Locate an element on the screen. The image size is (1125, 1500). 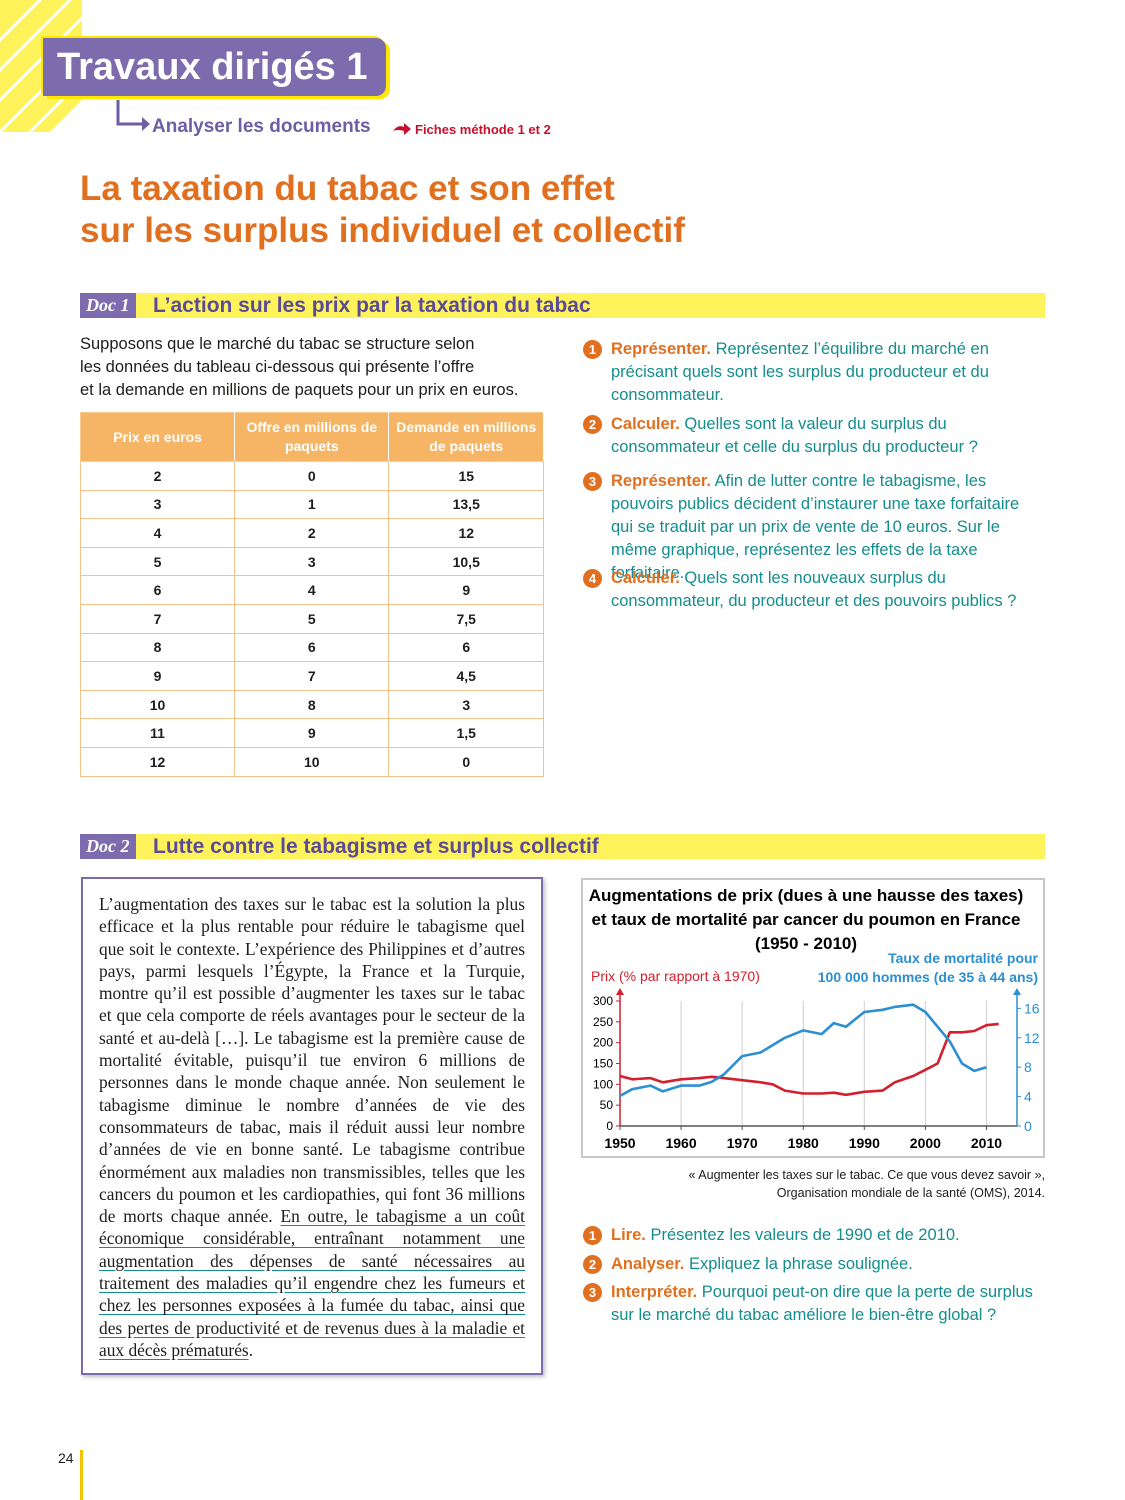
page-bar is located at coordinates (81, 1475).